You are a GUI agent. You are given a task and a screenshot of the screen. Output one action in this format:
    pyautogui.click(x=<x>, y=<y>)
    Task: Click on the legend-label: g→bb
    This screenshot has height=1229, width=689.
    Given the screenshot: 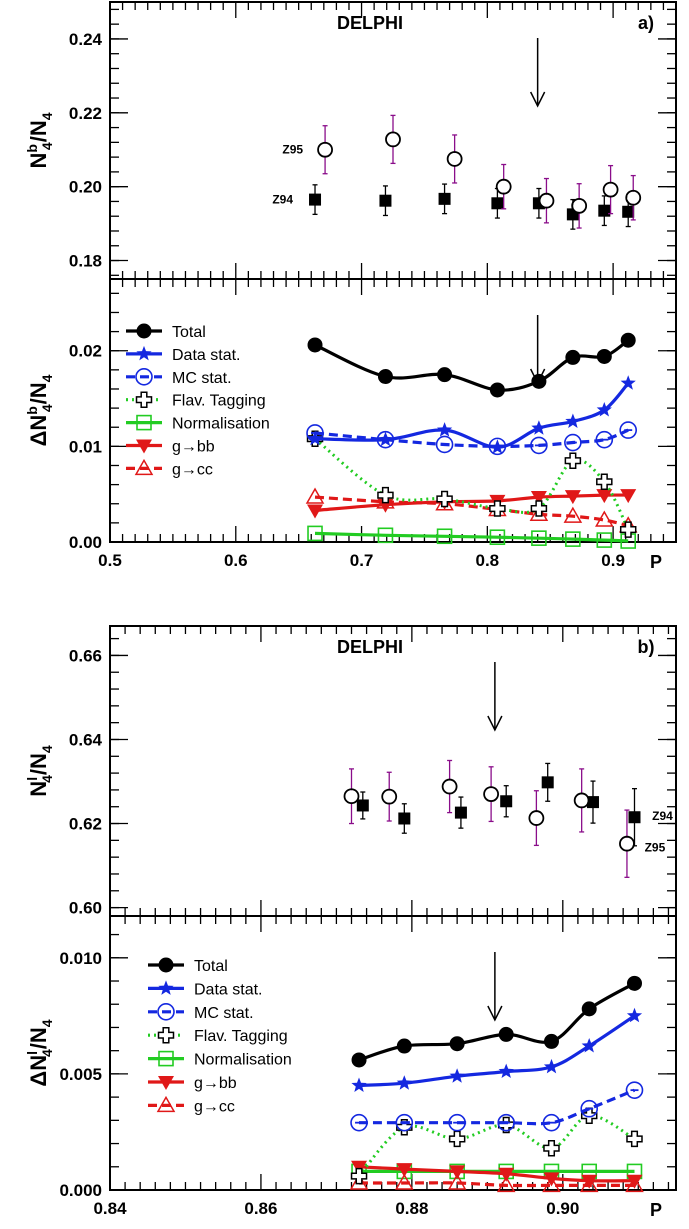 What is the action you would take?
    pyautogui.click(x=215, y=1083)
    